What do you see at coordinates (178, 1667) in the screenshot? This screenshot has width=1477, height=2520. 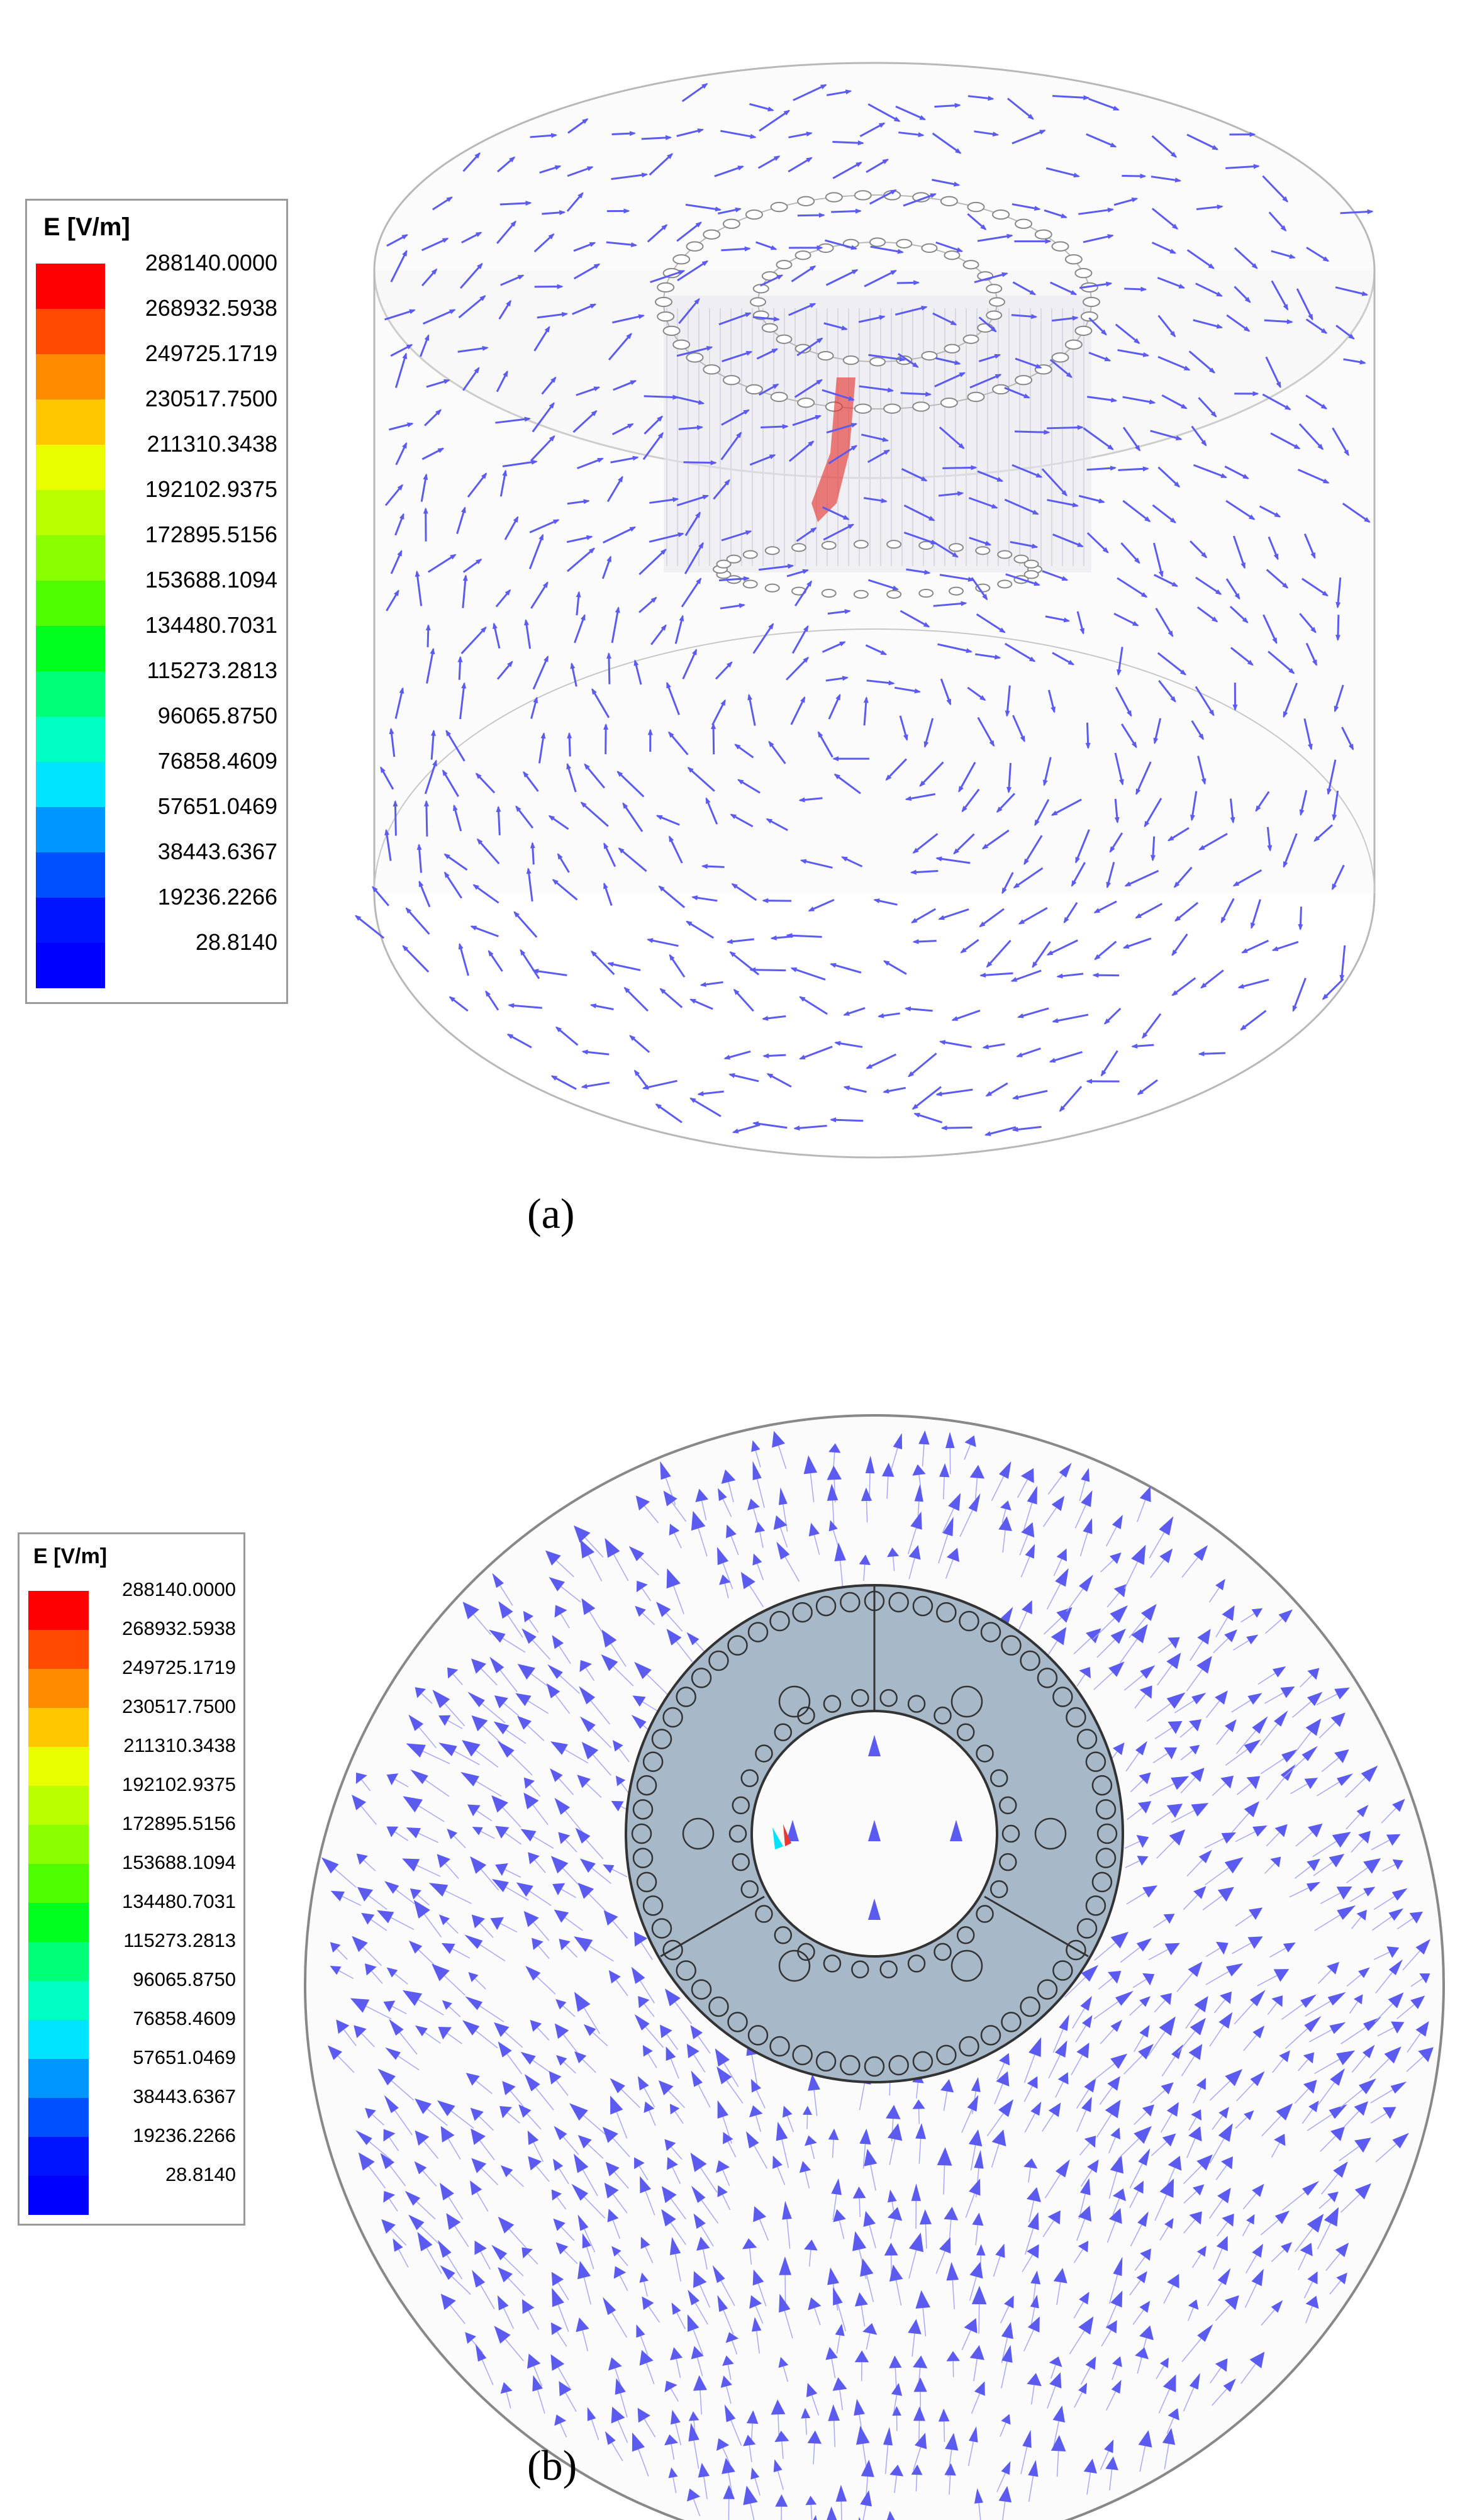 I see `legend-value: 249725.1719` at bounding box center [178, 1667].